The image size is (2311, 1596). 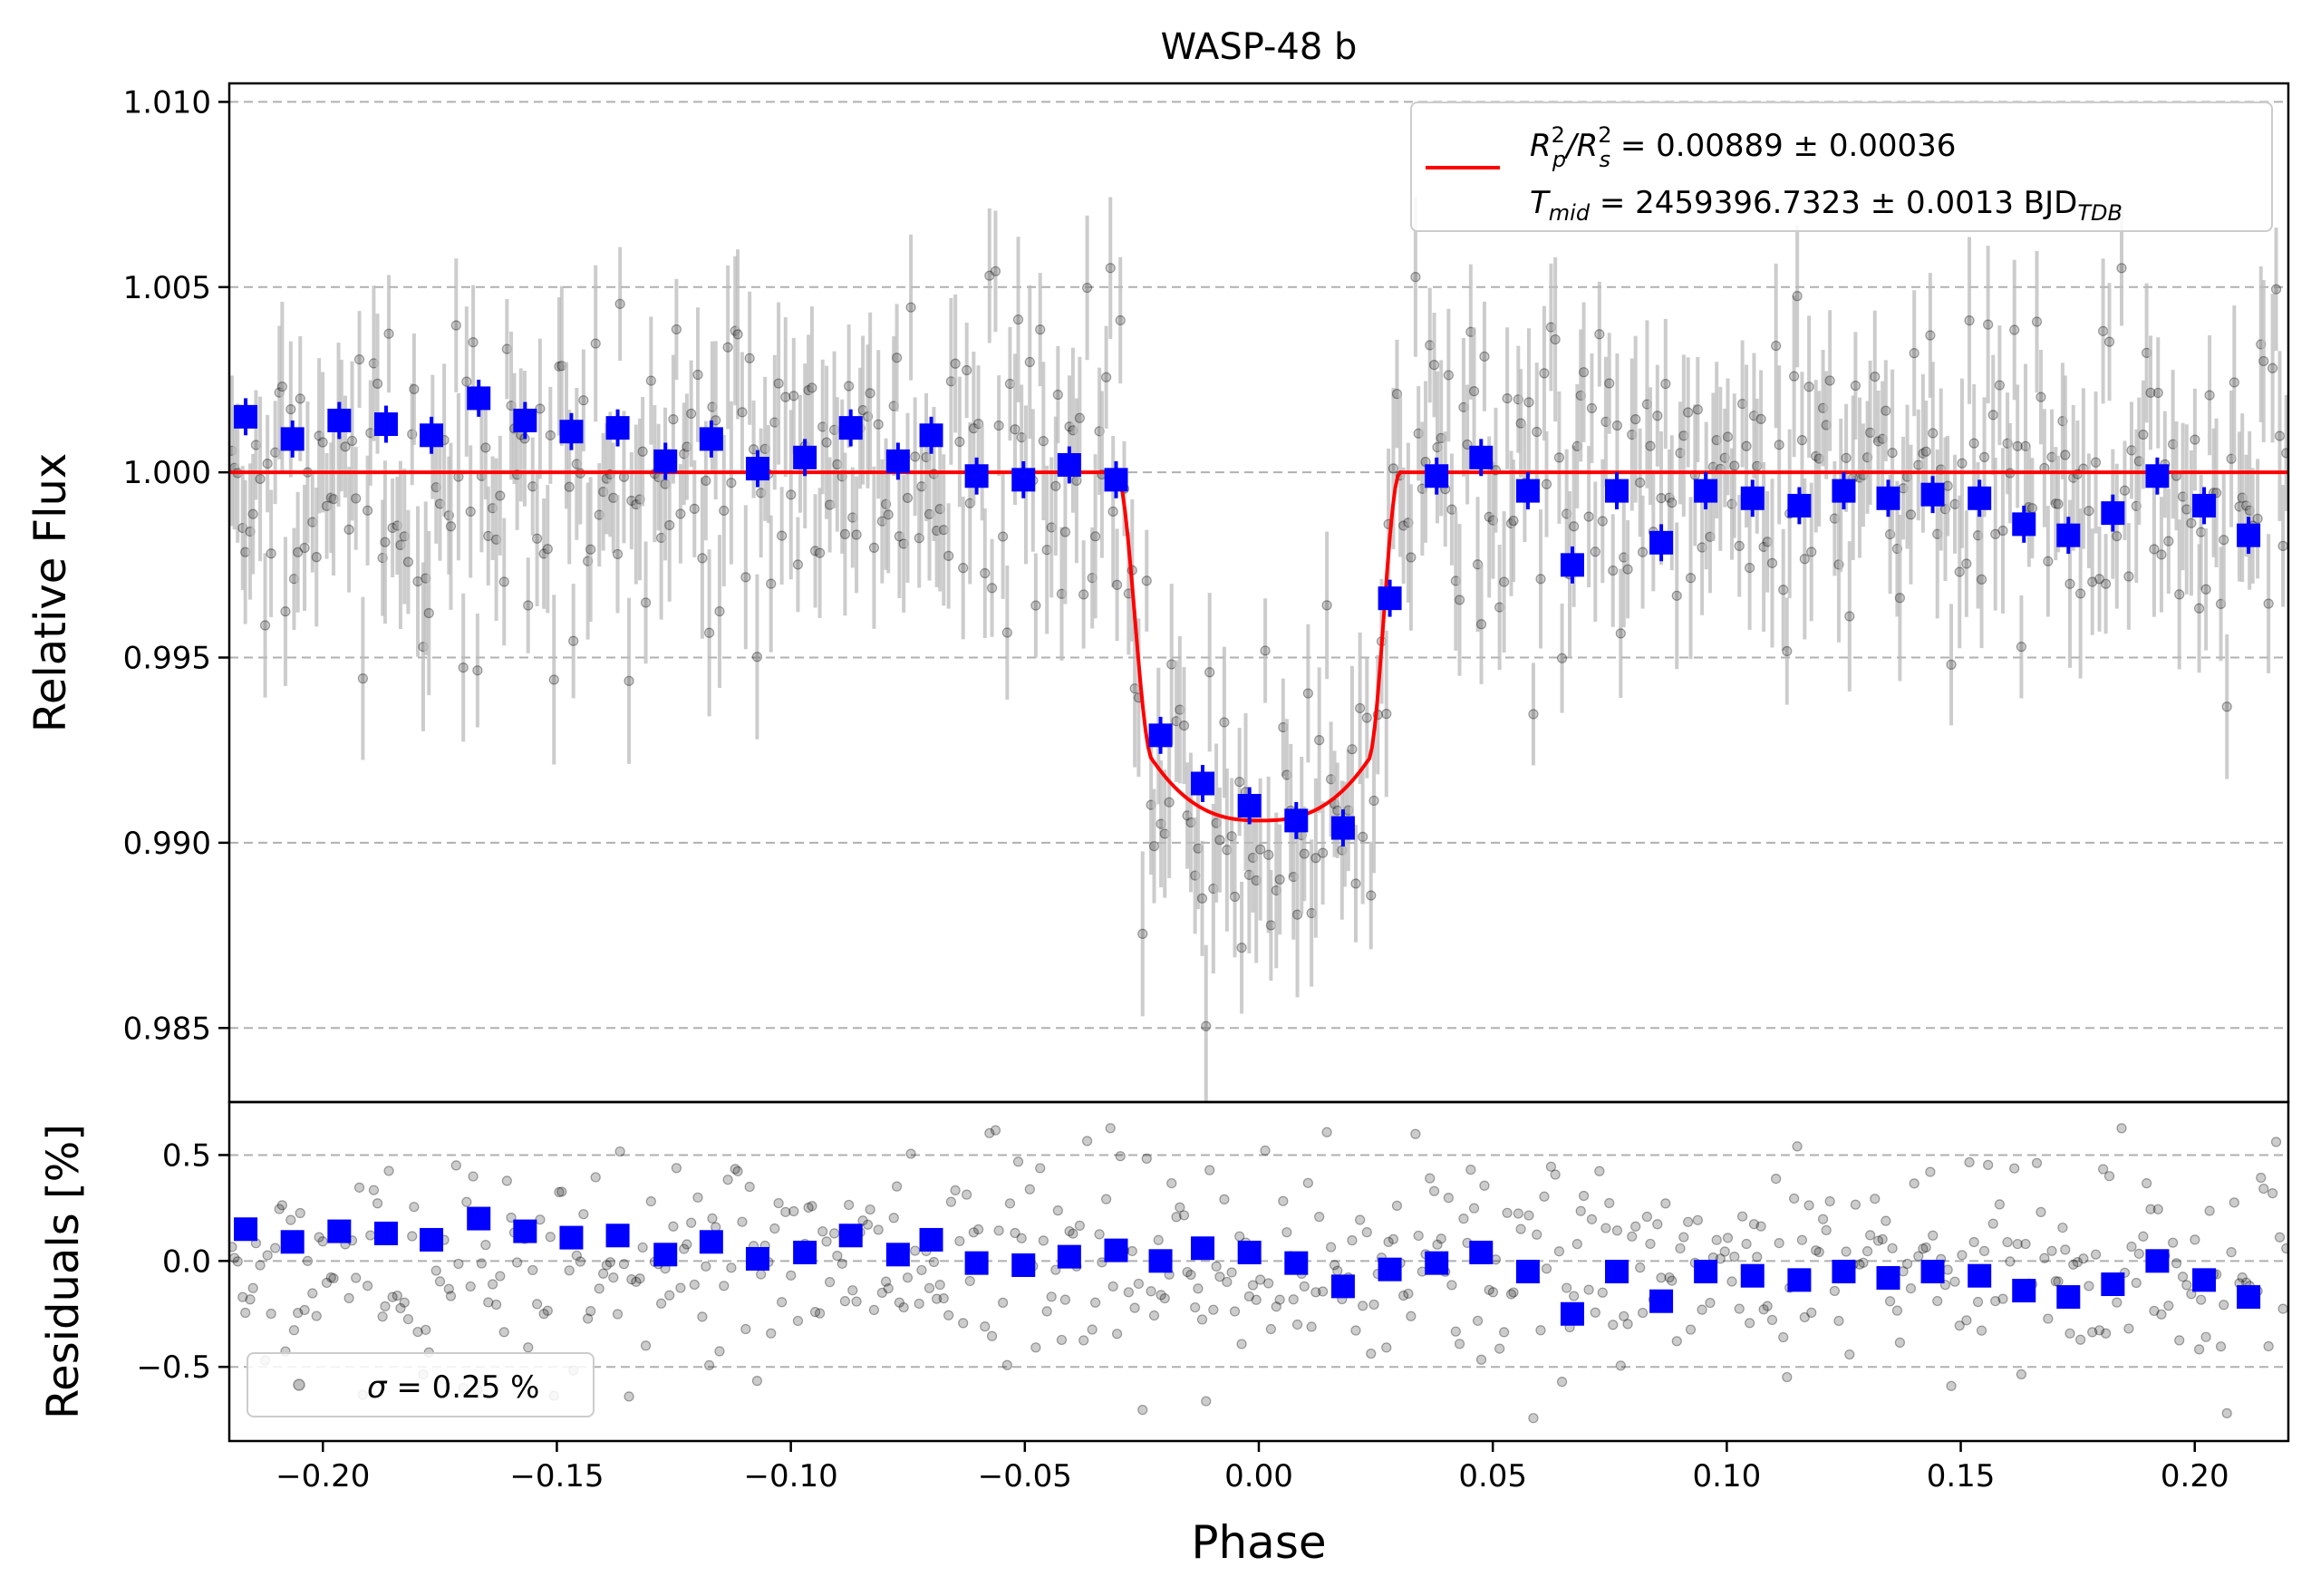 What do you see at coordinates (299, 1384) in the screenshot?
I see `legend-raw-marker` at bounding box center [299, 1384].